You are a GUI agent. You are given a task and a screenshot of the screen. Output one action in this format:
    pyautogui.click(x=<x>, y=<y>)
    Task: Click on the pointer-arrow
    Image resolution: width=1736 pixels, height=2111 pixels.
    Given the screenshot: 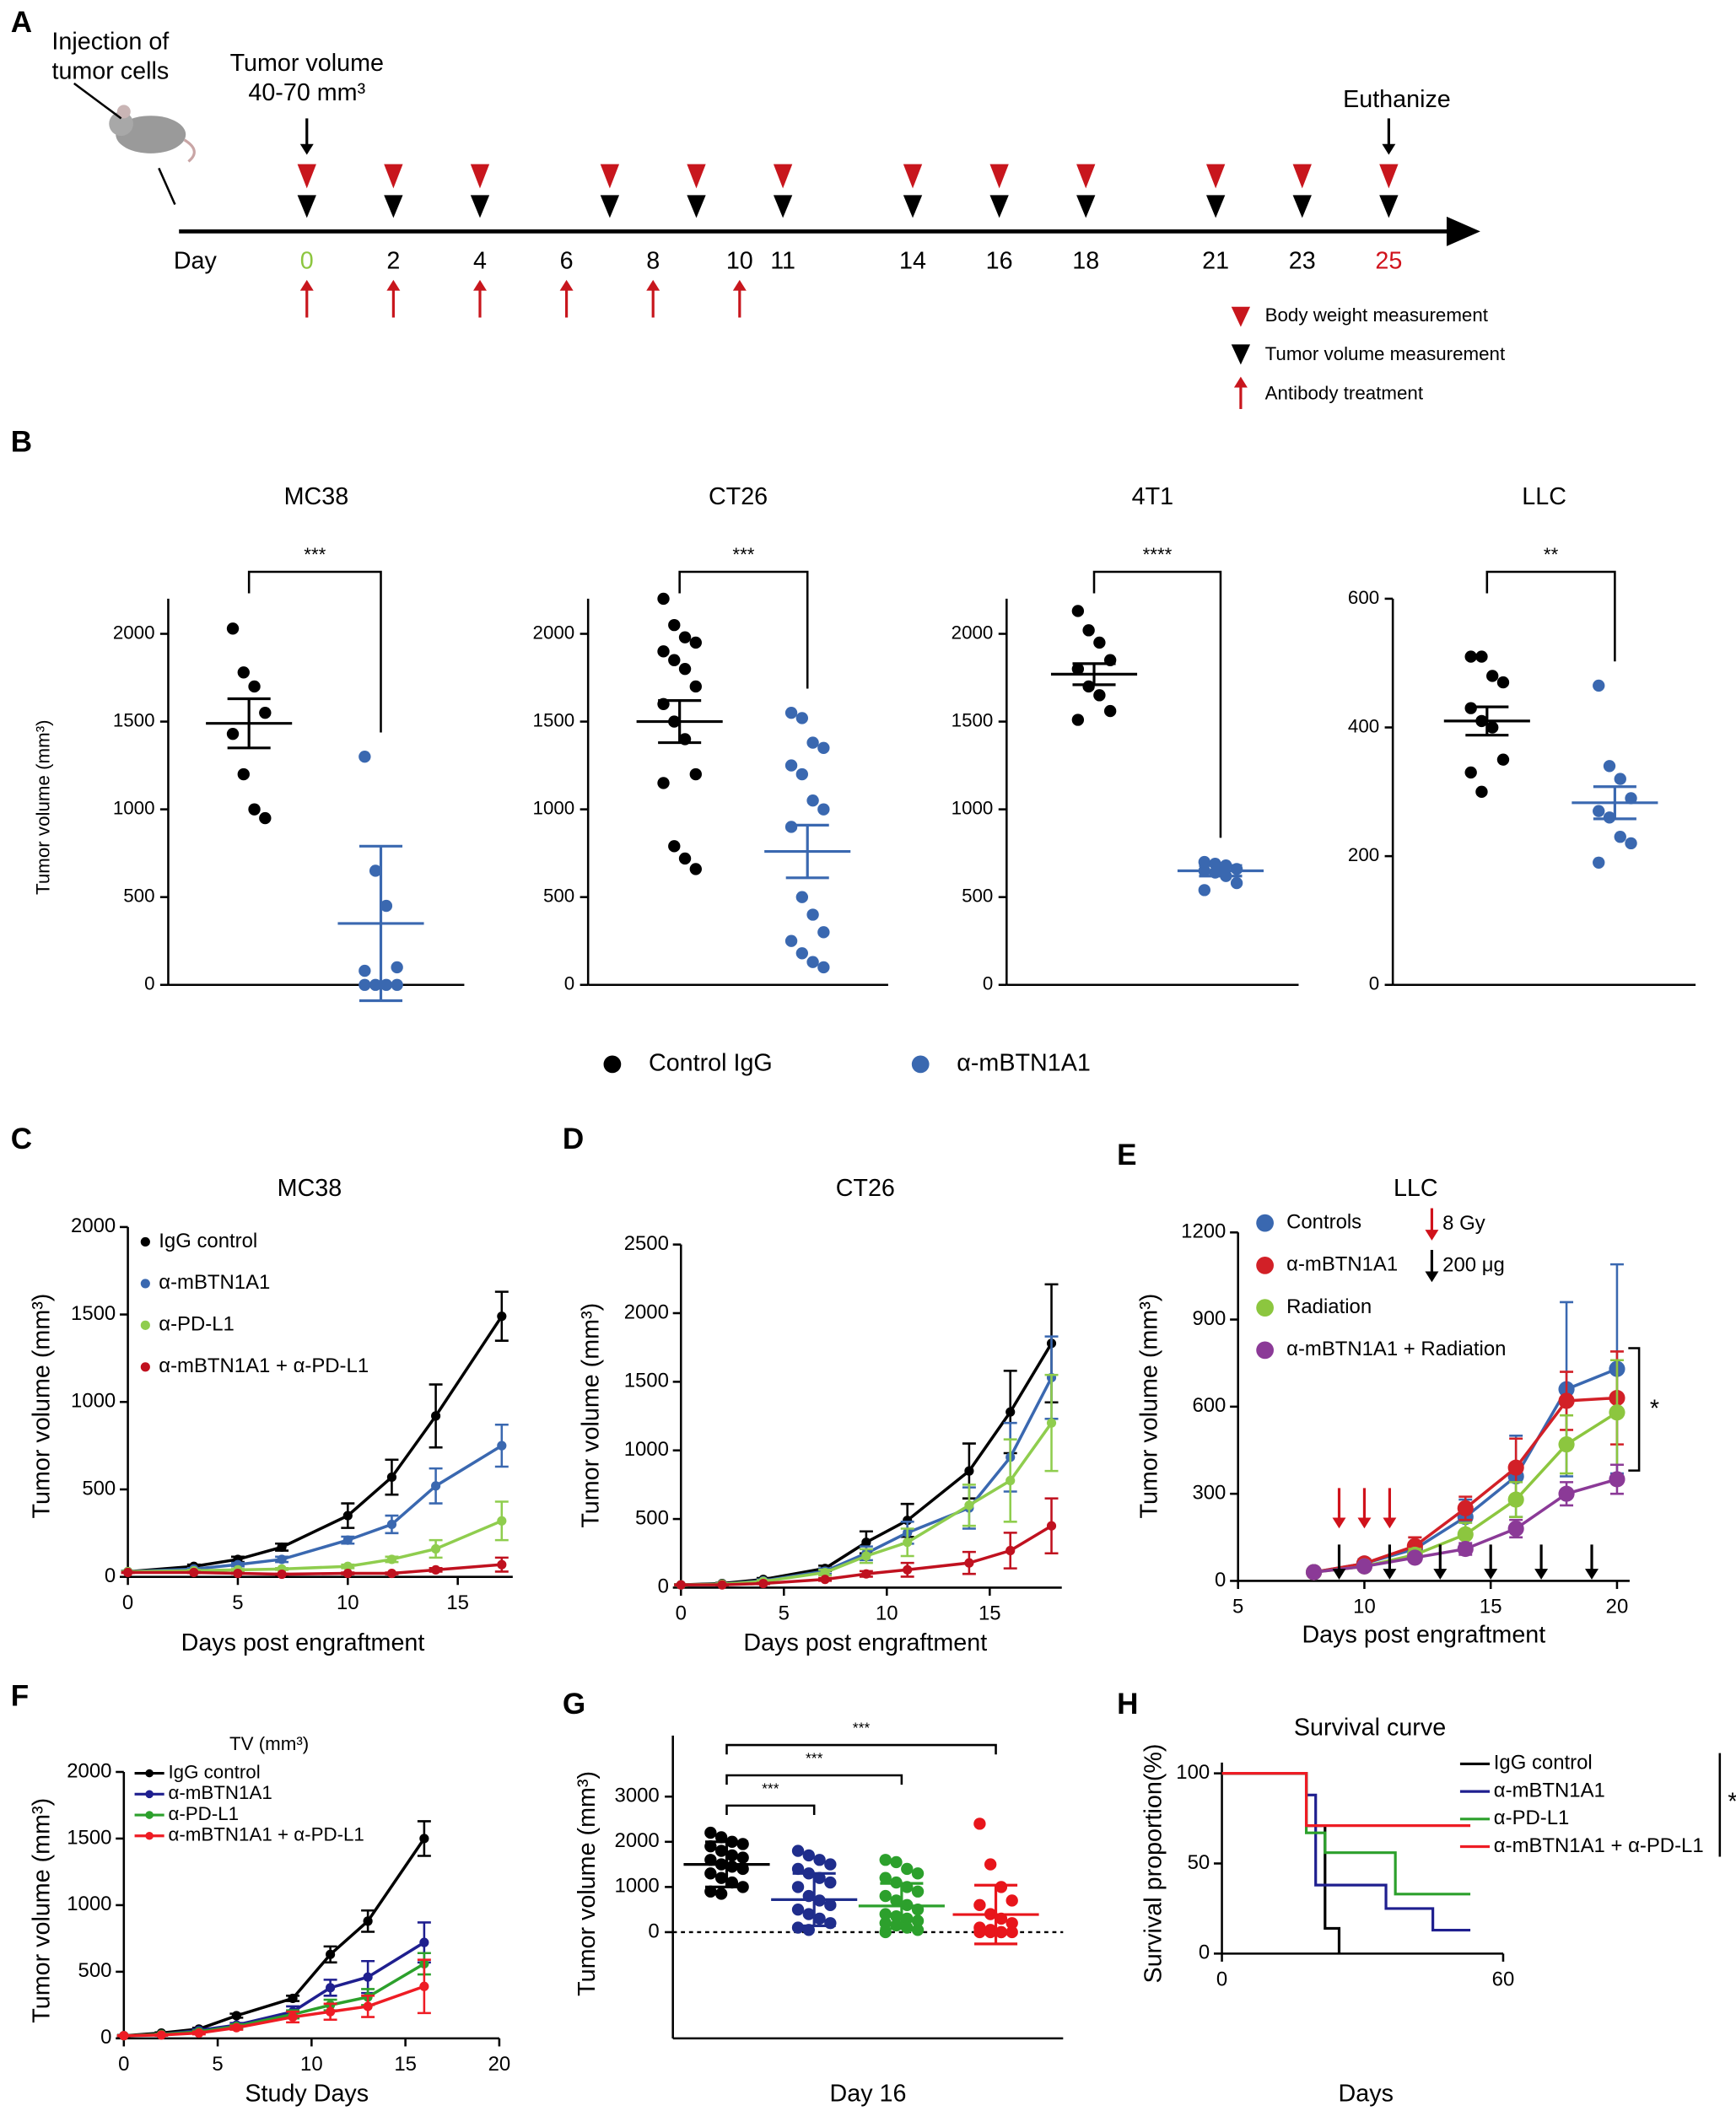 What is the action you would take?
    pyautogui.click(x=98, y=101)
    